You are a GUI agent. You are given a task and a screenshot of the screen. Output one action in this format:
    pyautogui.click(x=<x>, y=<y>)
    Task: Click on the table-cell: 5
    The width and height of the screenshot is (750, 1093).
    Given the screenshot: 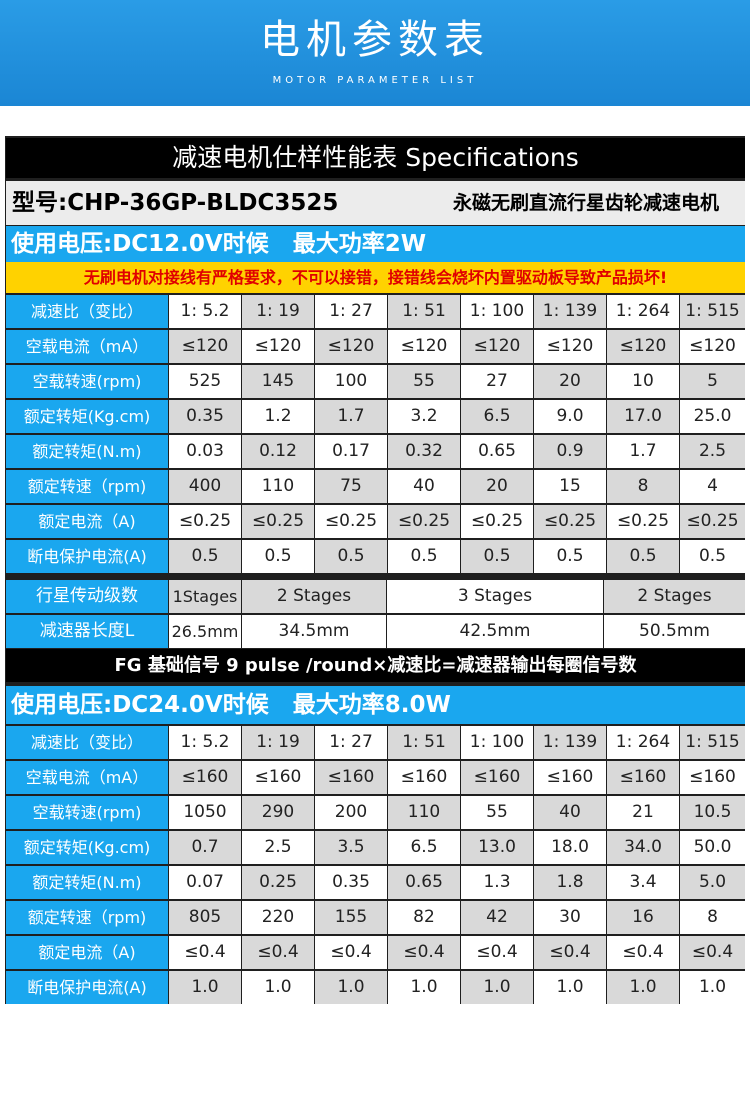 What is the action you would take?
    pyautogui.click(x=712, y=381)
    